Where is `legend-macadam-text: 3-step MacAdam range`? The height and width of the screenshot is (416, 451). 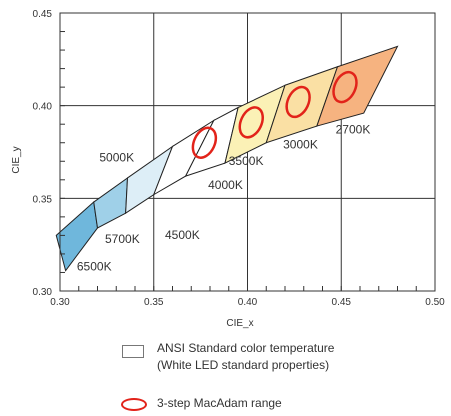 legend-macadam-text: 3-step MacAdam range is located at coordinates (219, 403).